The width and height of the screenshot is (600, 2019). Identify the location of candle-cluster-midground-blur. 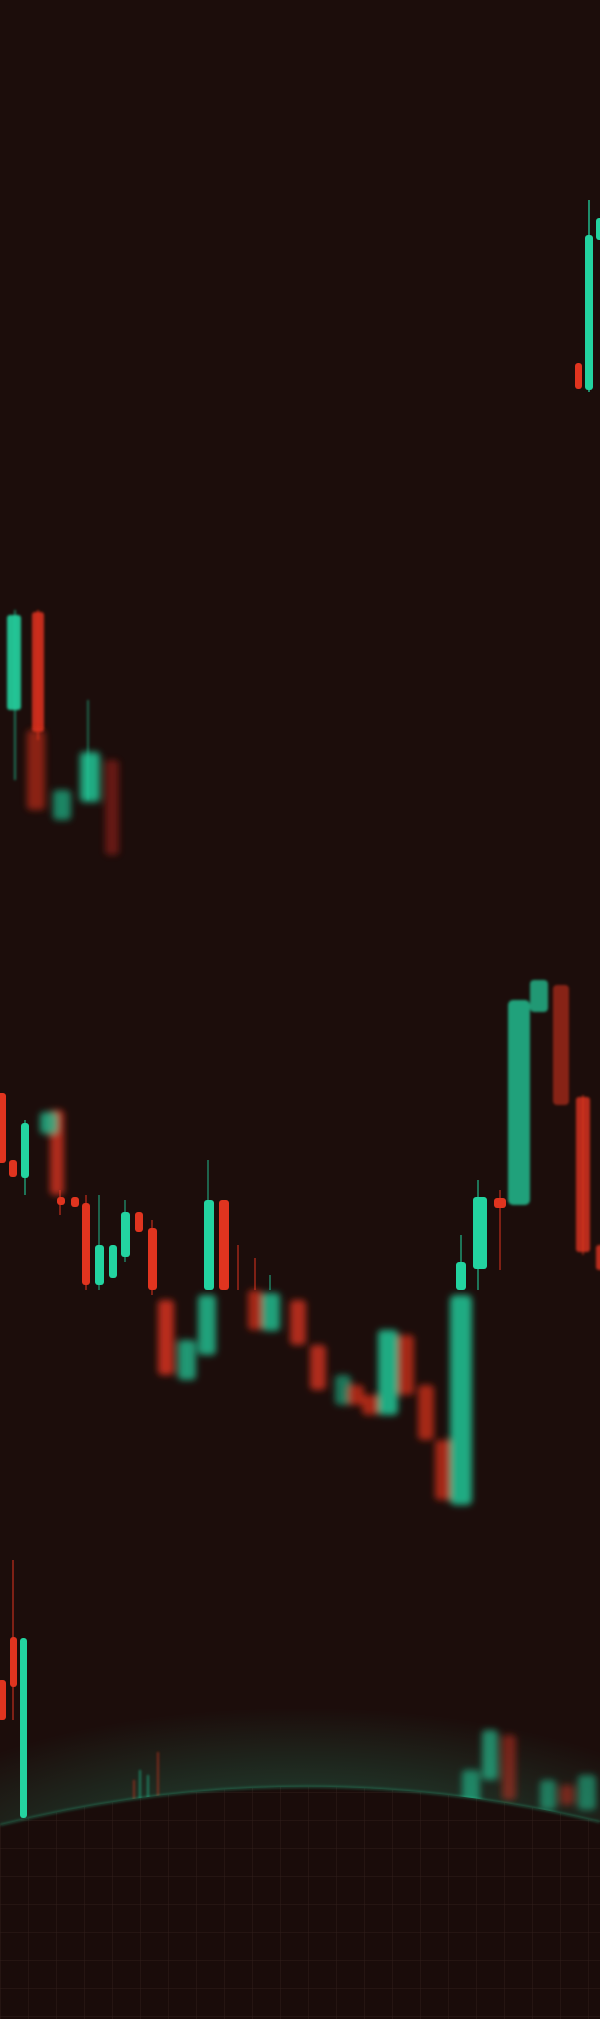
(256, 1307).